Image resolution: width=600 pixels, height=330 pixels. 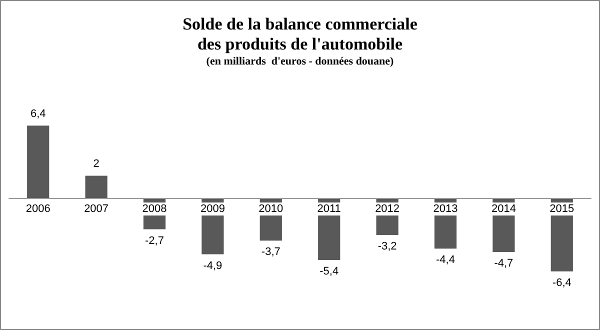 What do you see at coordinates (154, 240) in the screenshot?
I see `data-label: -2,7` at bounding box center [154, 240].